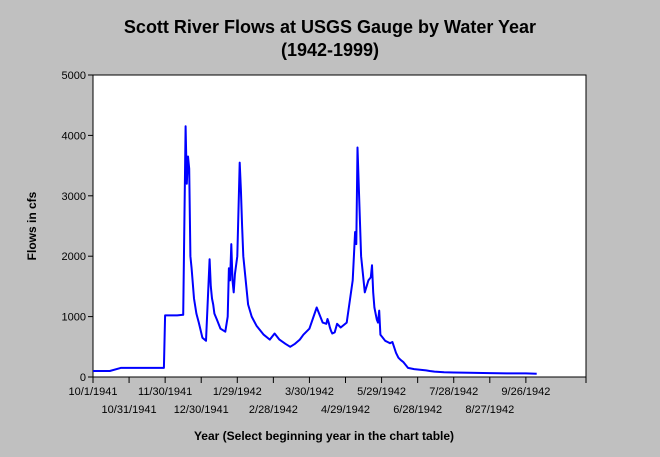  Describe the element at coordinates (345, 410) in the screenshot. I see `x-tick-label: 4/29/1942` at that location.